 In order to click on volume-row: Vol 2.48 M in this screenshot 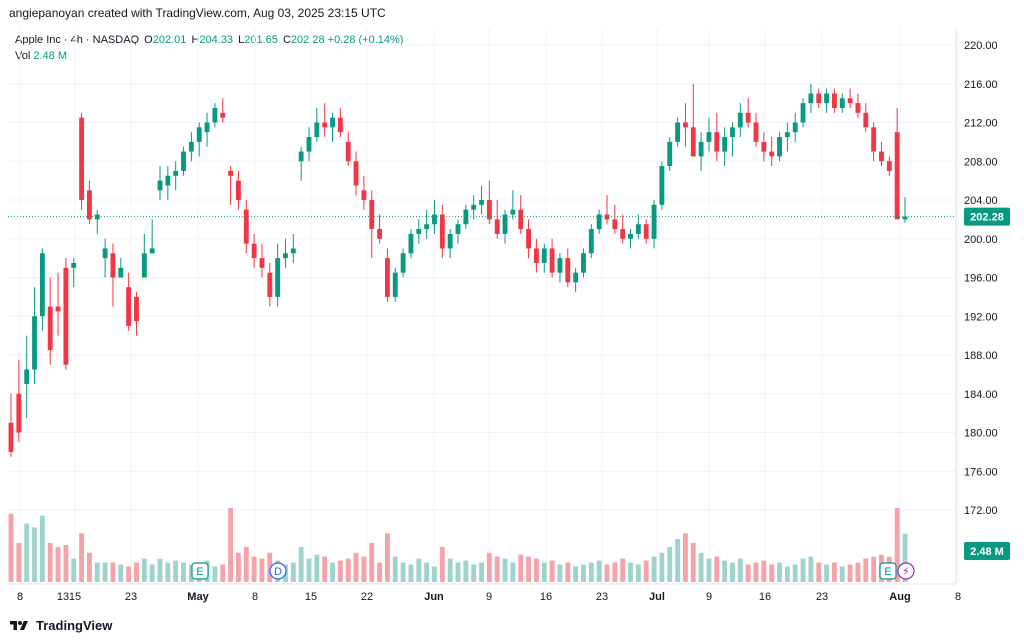, I will do `click(209, 56)`.